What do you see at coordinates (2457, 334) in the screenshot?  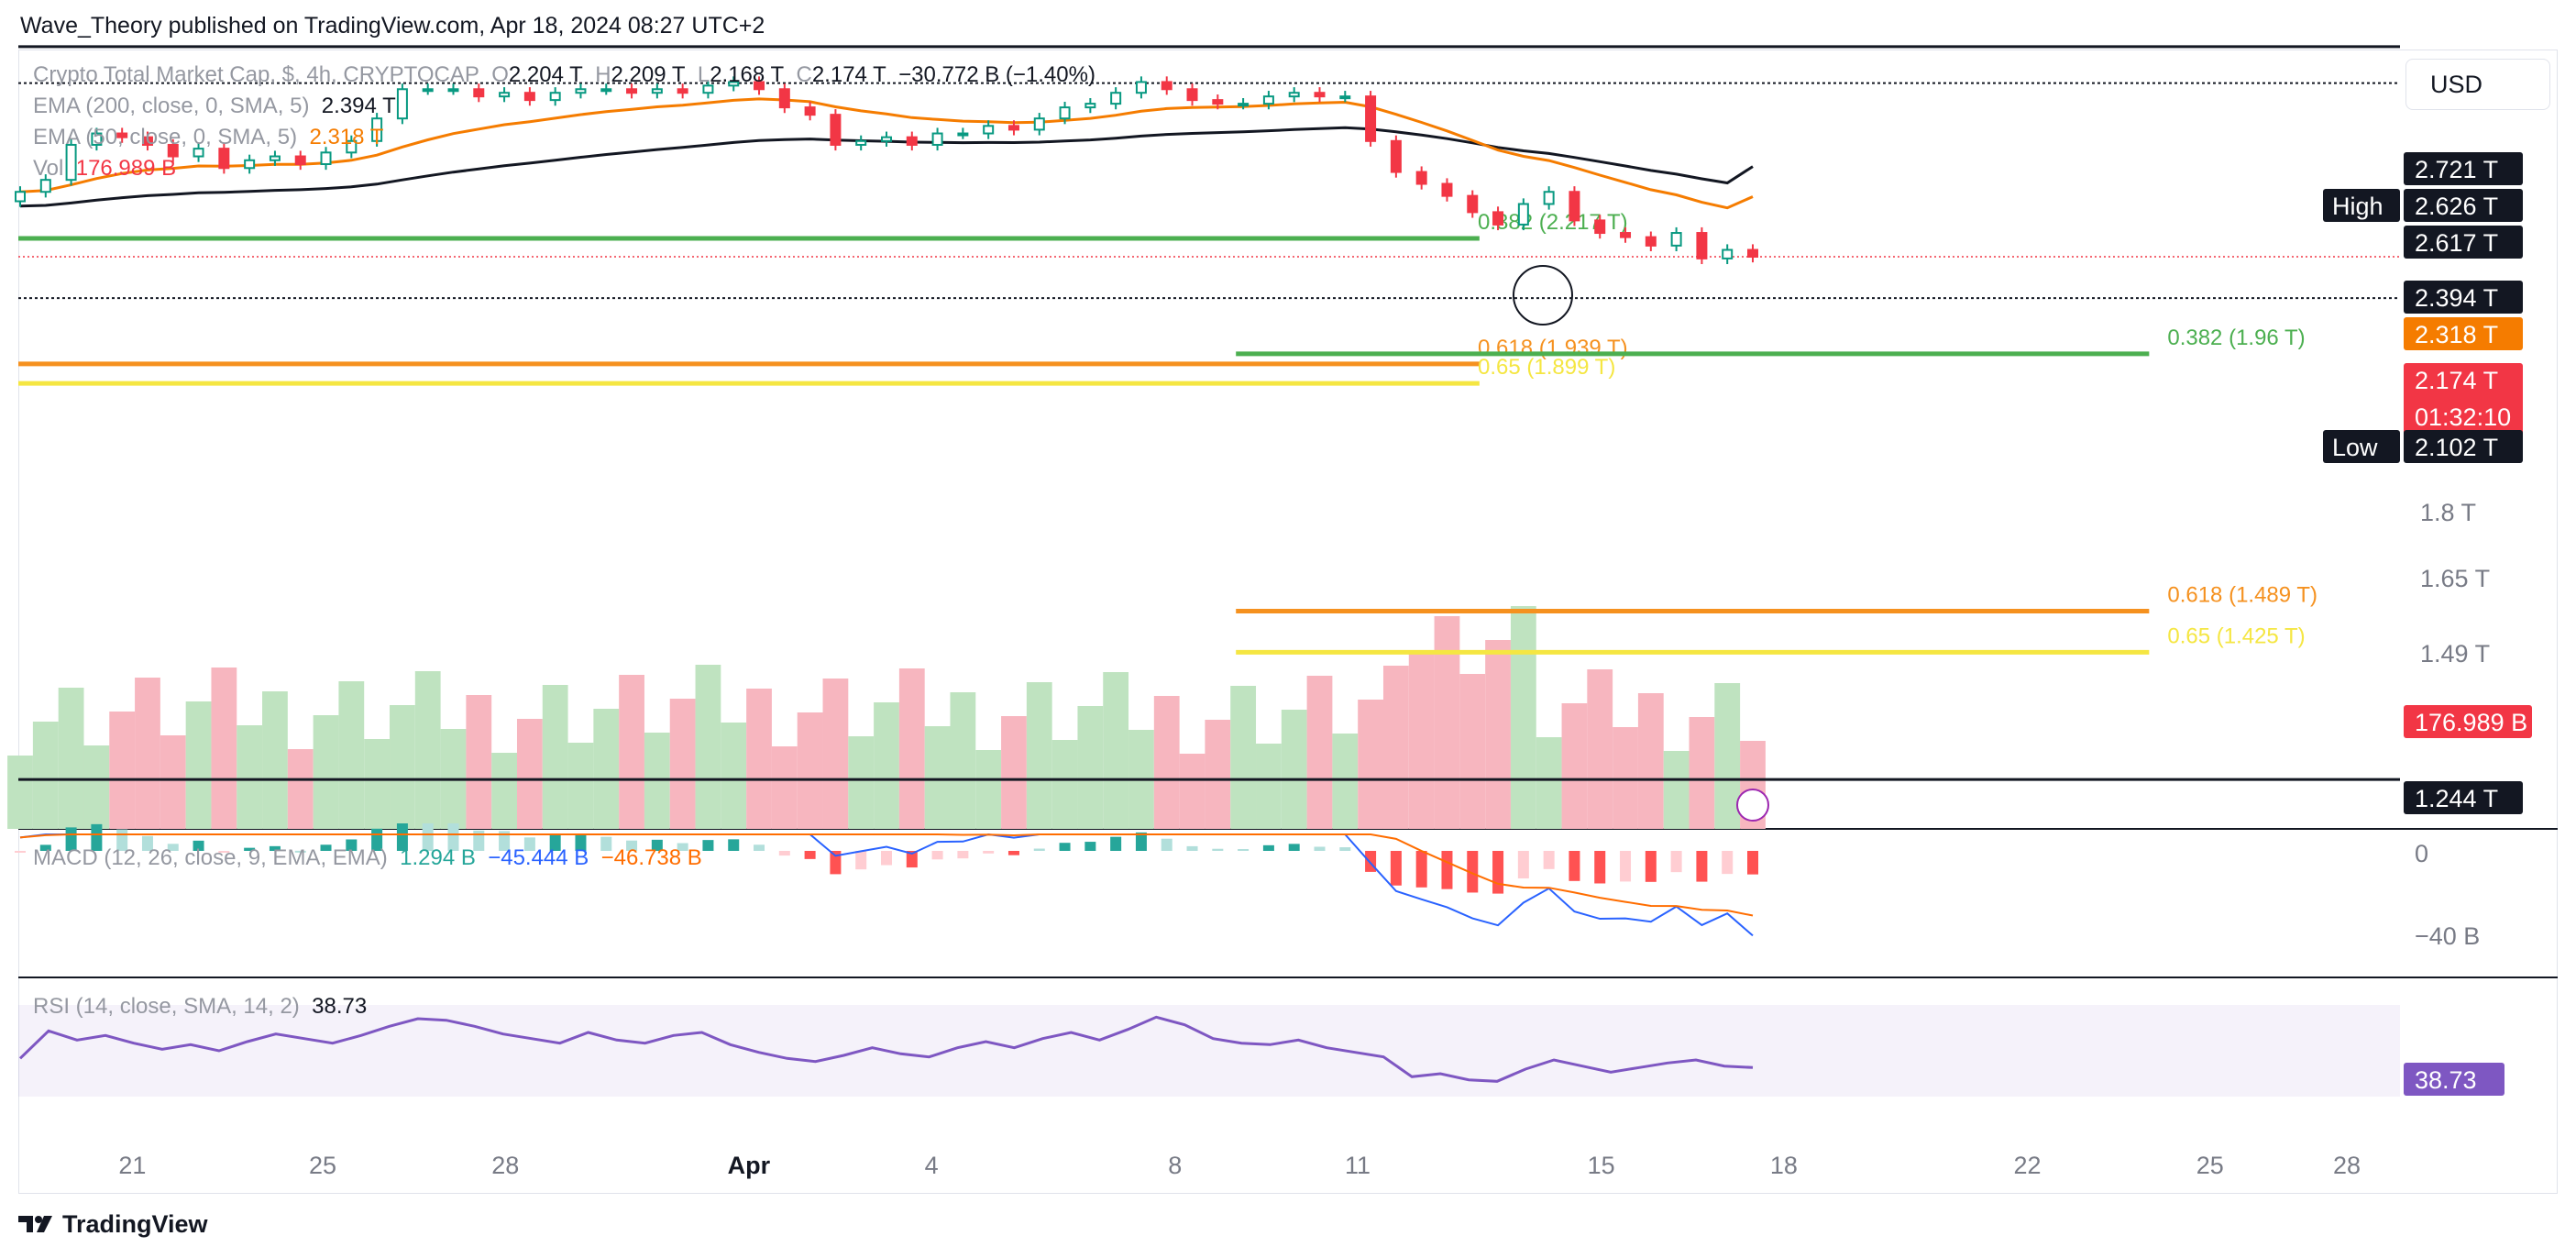 I see `price-label-text: 2.318 T` at bounding box center [2457, 334].